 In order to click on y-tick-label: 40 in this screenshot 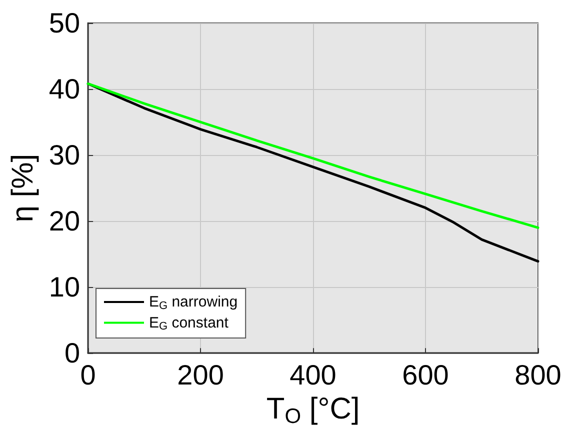, I will do `click(64, 89)`.